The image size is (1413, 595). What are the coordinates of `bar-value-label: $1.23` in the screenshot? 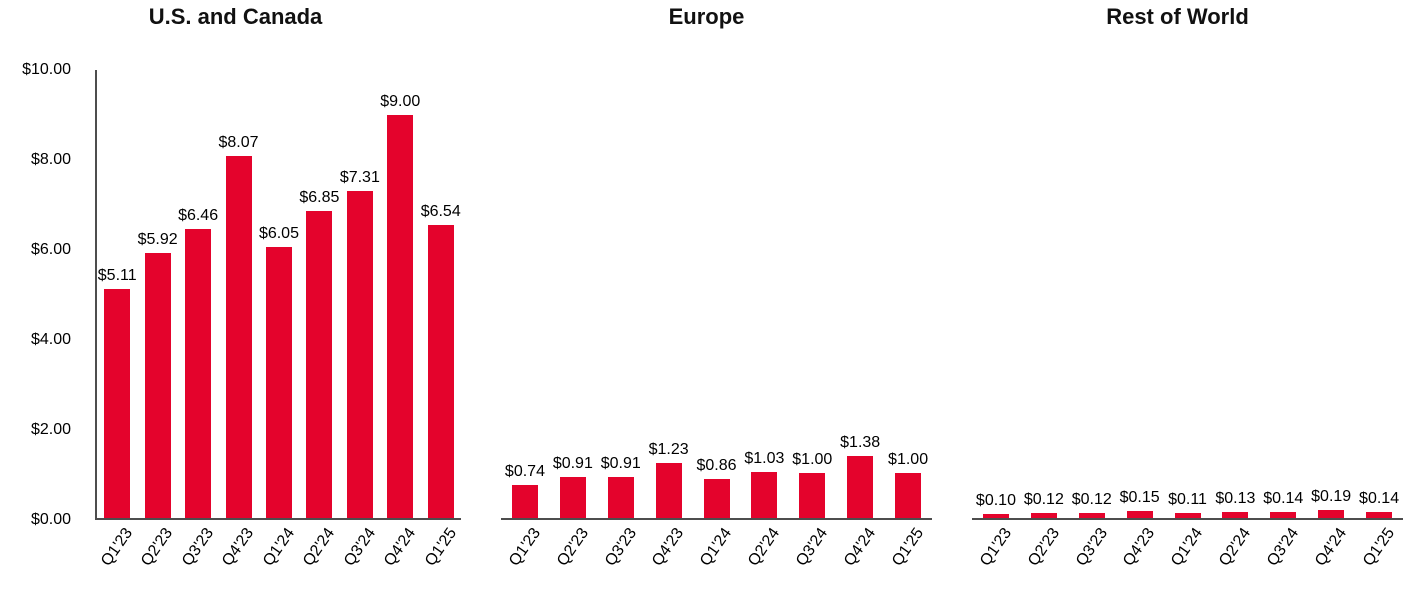 It's located at (668, 449).